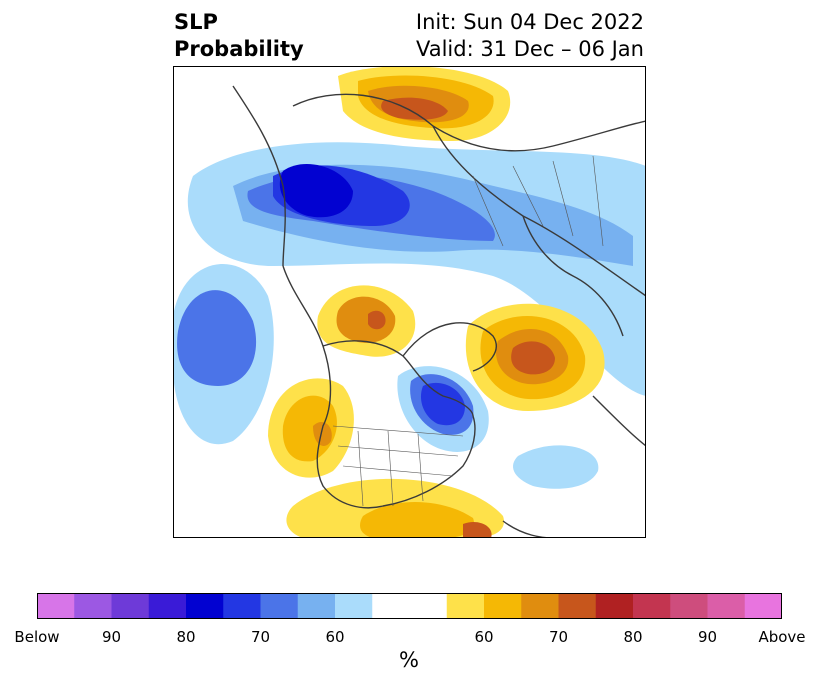  Describe the element at coordinates (782, 637) in the screenshot. I see `colorbar-tick-label: Above` at that location.